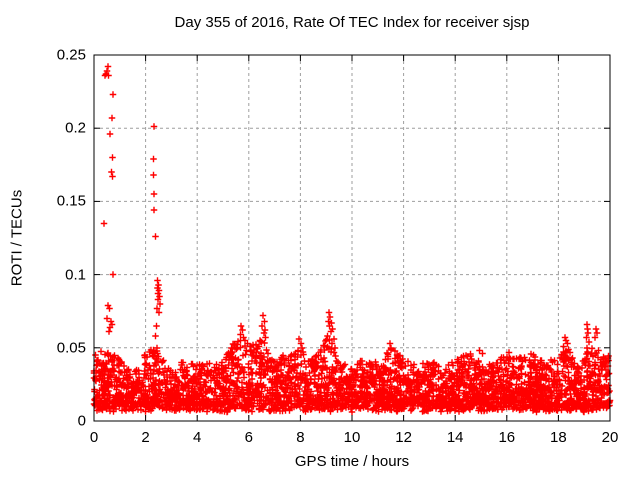 The image size is (640, 480). Describe the element at coordinates (197, 437) in the screenshot. I see `x-tick-label: 4` at that location.